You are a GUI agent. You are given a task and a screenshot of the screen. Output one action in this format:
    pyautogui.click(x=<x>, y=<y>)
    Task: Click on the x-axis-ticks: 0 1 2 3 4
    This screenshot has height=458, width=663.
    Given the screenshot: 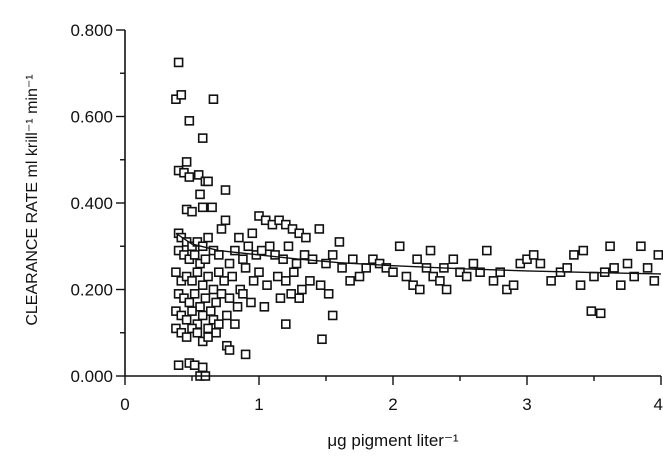 What is the action you would take?
    pyautogui.click(x=391, y=395)
    